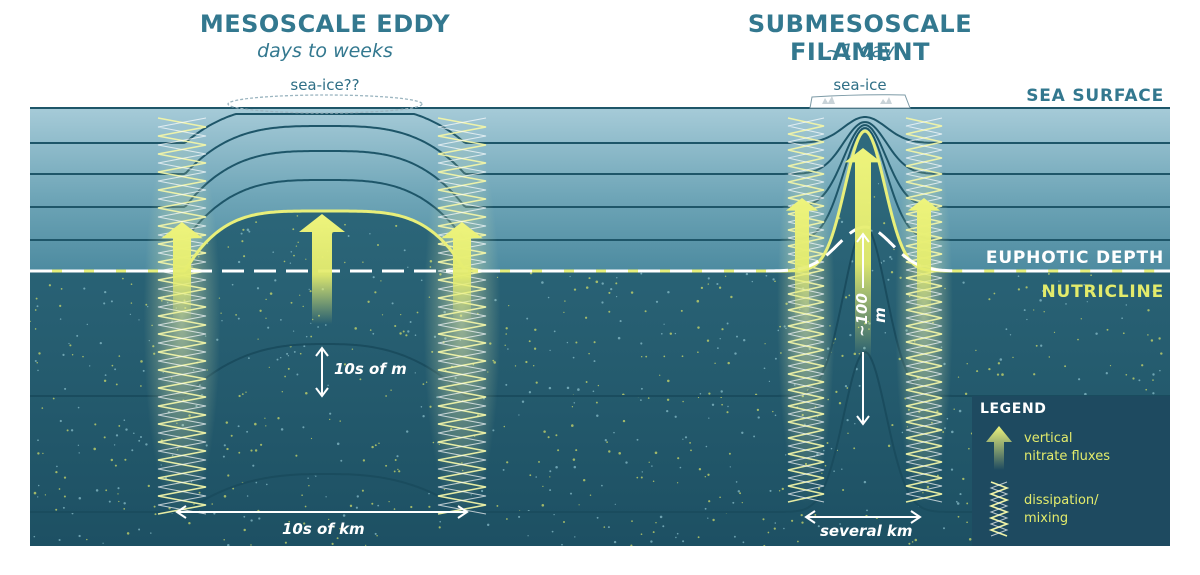 Image resolution: width=1200 pixels, height=575 pixels. I want to click on mesoscale-vertical-scale-arrow, so click(322, 372).